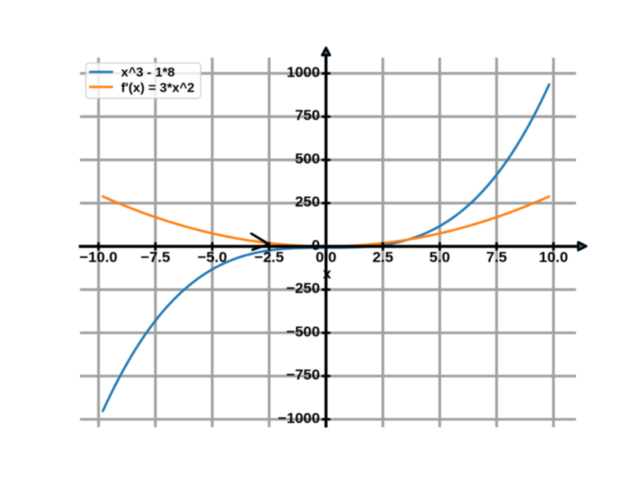  What do you see at coordinates (303, 375) in the screenshot?
I see `svg-text: −750` at bounding box center [303, 375].